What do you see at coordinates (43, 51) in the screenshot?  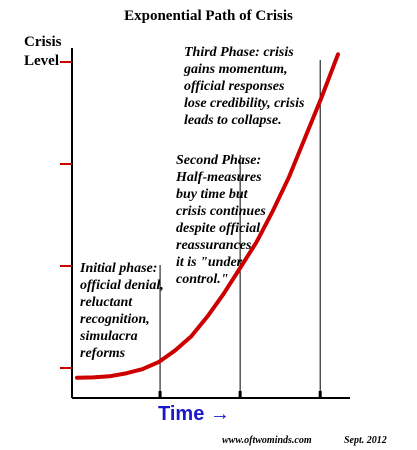 I see `y-axis-label: Crisis Level` at bounding box center [43, 51].